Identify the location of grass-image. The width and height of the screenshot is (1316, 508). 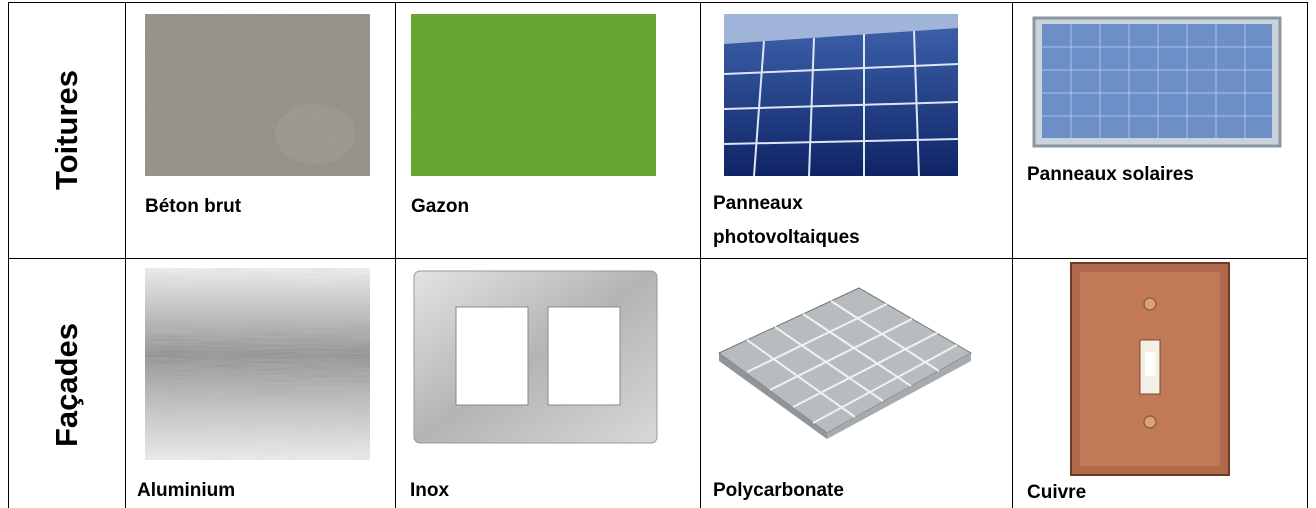
(533, 95).